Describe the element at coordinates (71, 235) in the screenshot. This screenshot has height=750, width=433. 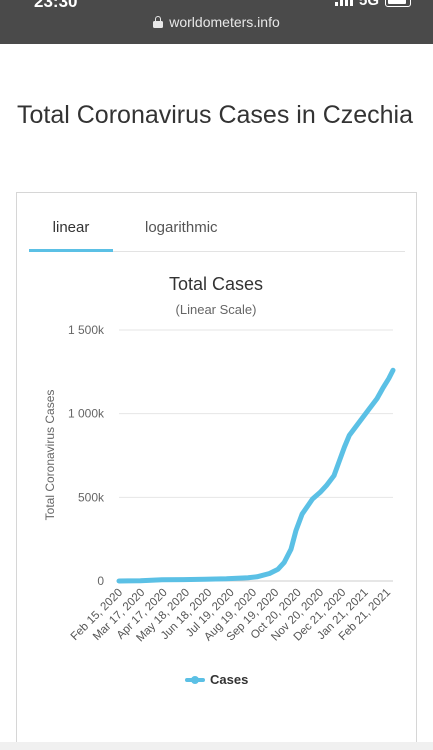
I see `tab-linear: linear` at that location.